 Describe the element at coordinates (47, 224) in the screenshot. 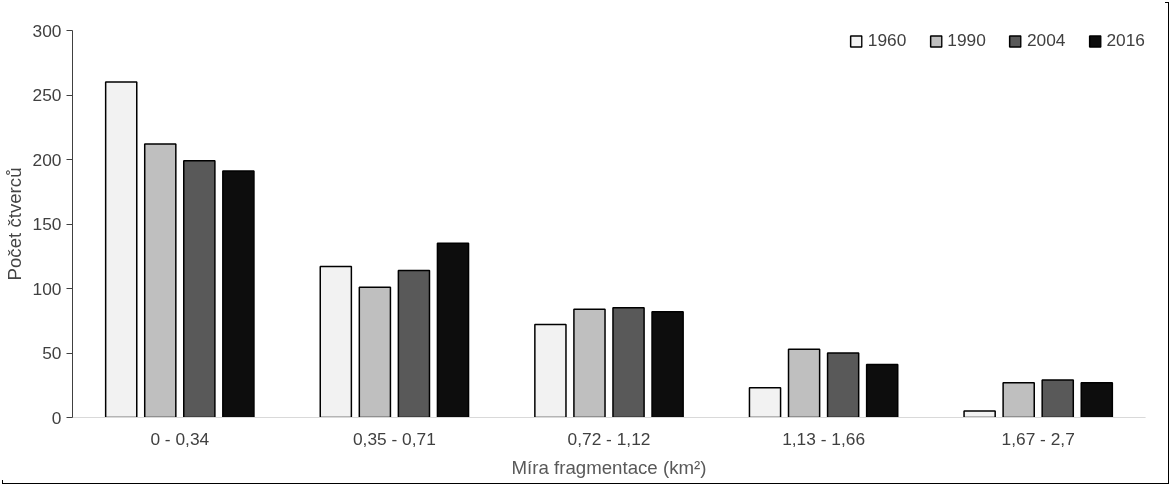

I see `y-tick-label: 150` at that location.